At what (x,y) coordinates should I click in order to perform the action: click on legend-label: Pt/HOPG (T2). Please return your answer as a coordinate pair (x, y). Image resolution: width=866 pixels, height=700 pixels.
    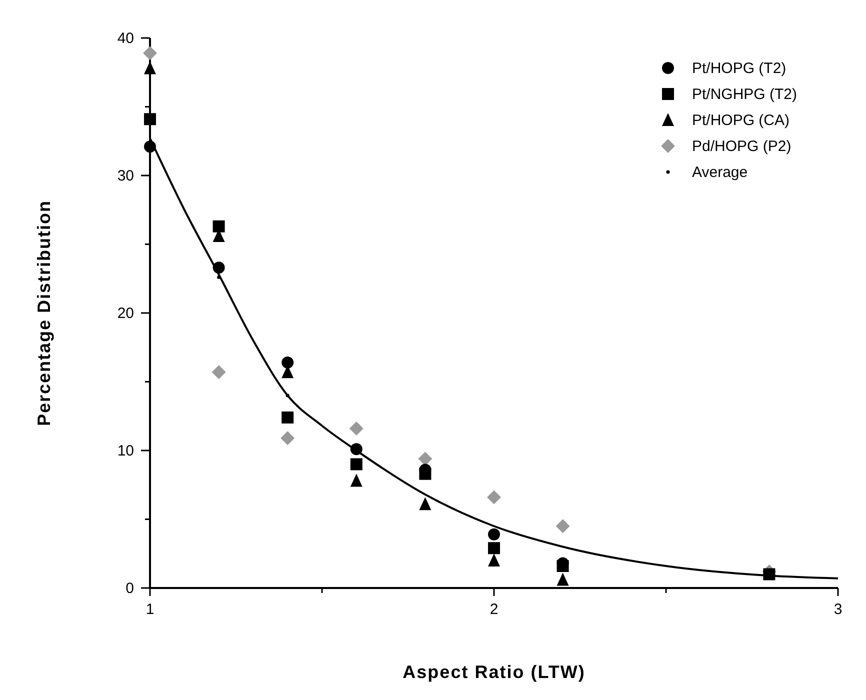
    Looking at the image, I should click on (739, 68).